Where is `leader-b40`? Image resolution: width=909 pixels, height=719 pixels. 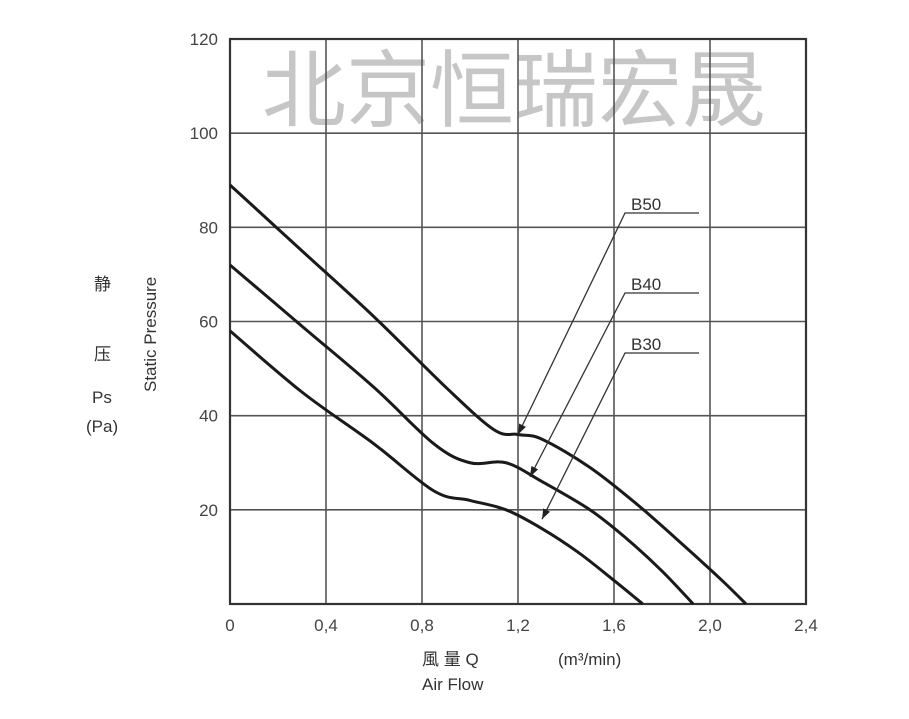
leader-b40 is located at coordinates (614, 385).